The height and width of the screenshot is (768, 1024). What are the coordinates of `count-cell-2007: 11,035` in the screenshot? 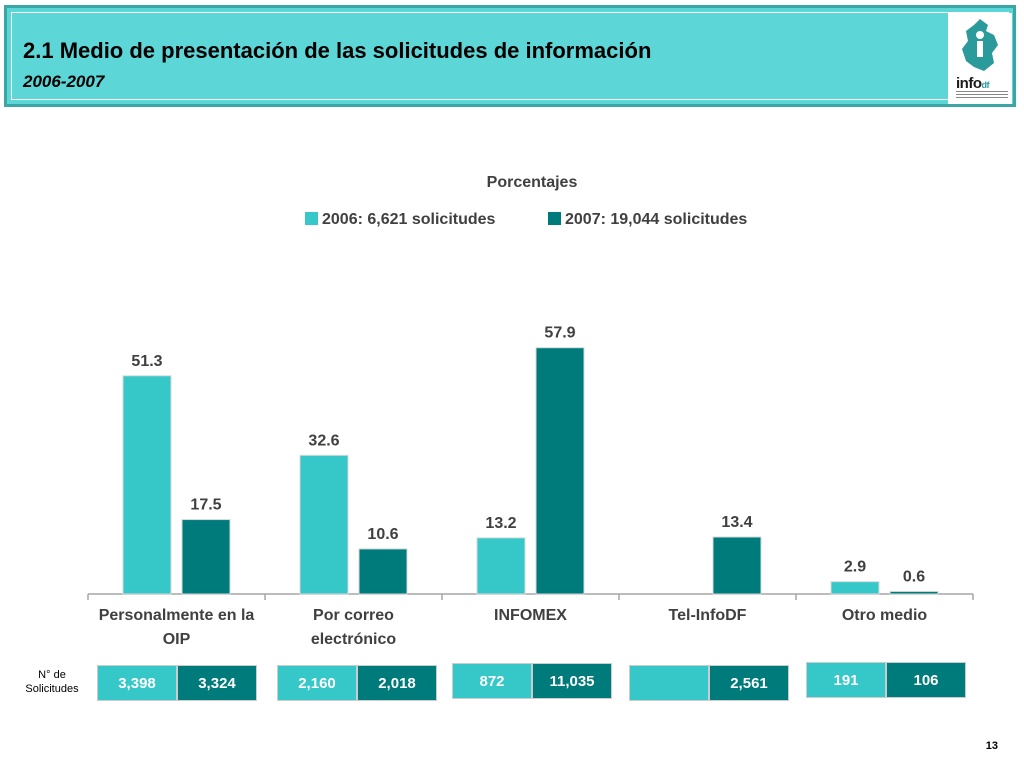 It's located at (572, 681).